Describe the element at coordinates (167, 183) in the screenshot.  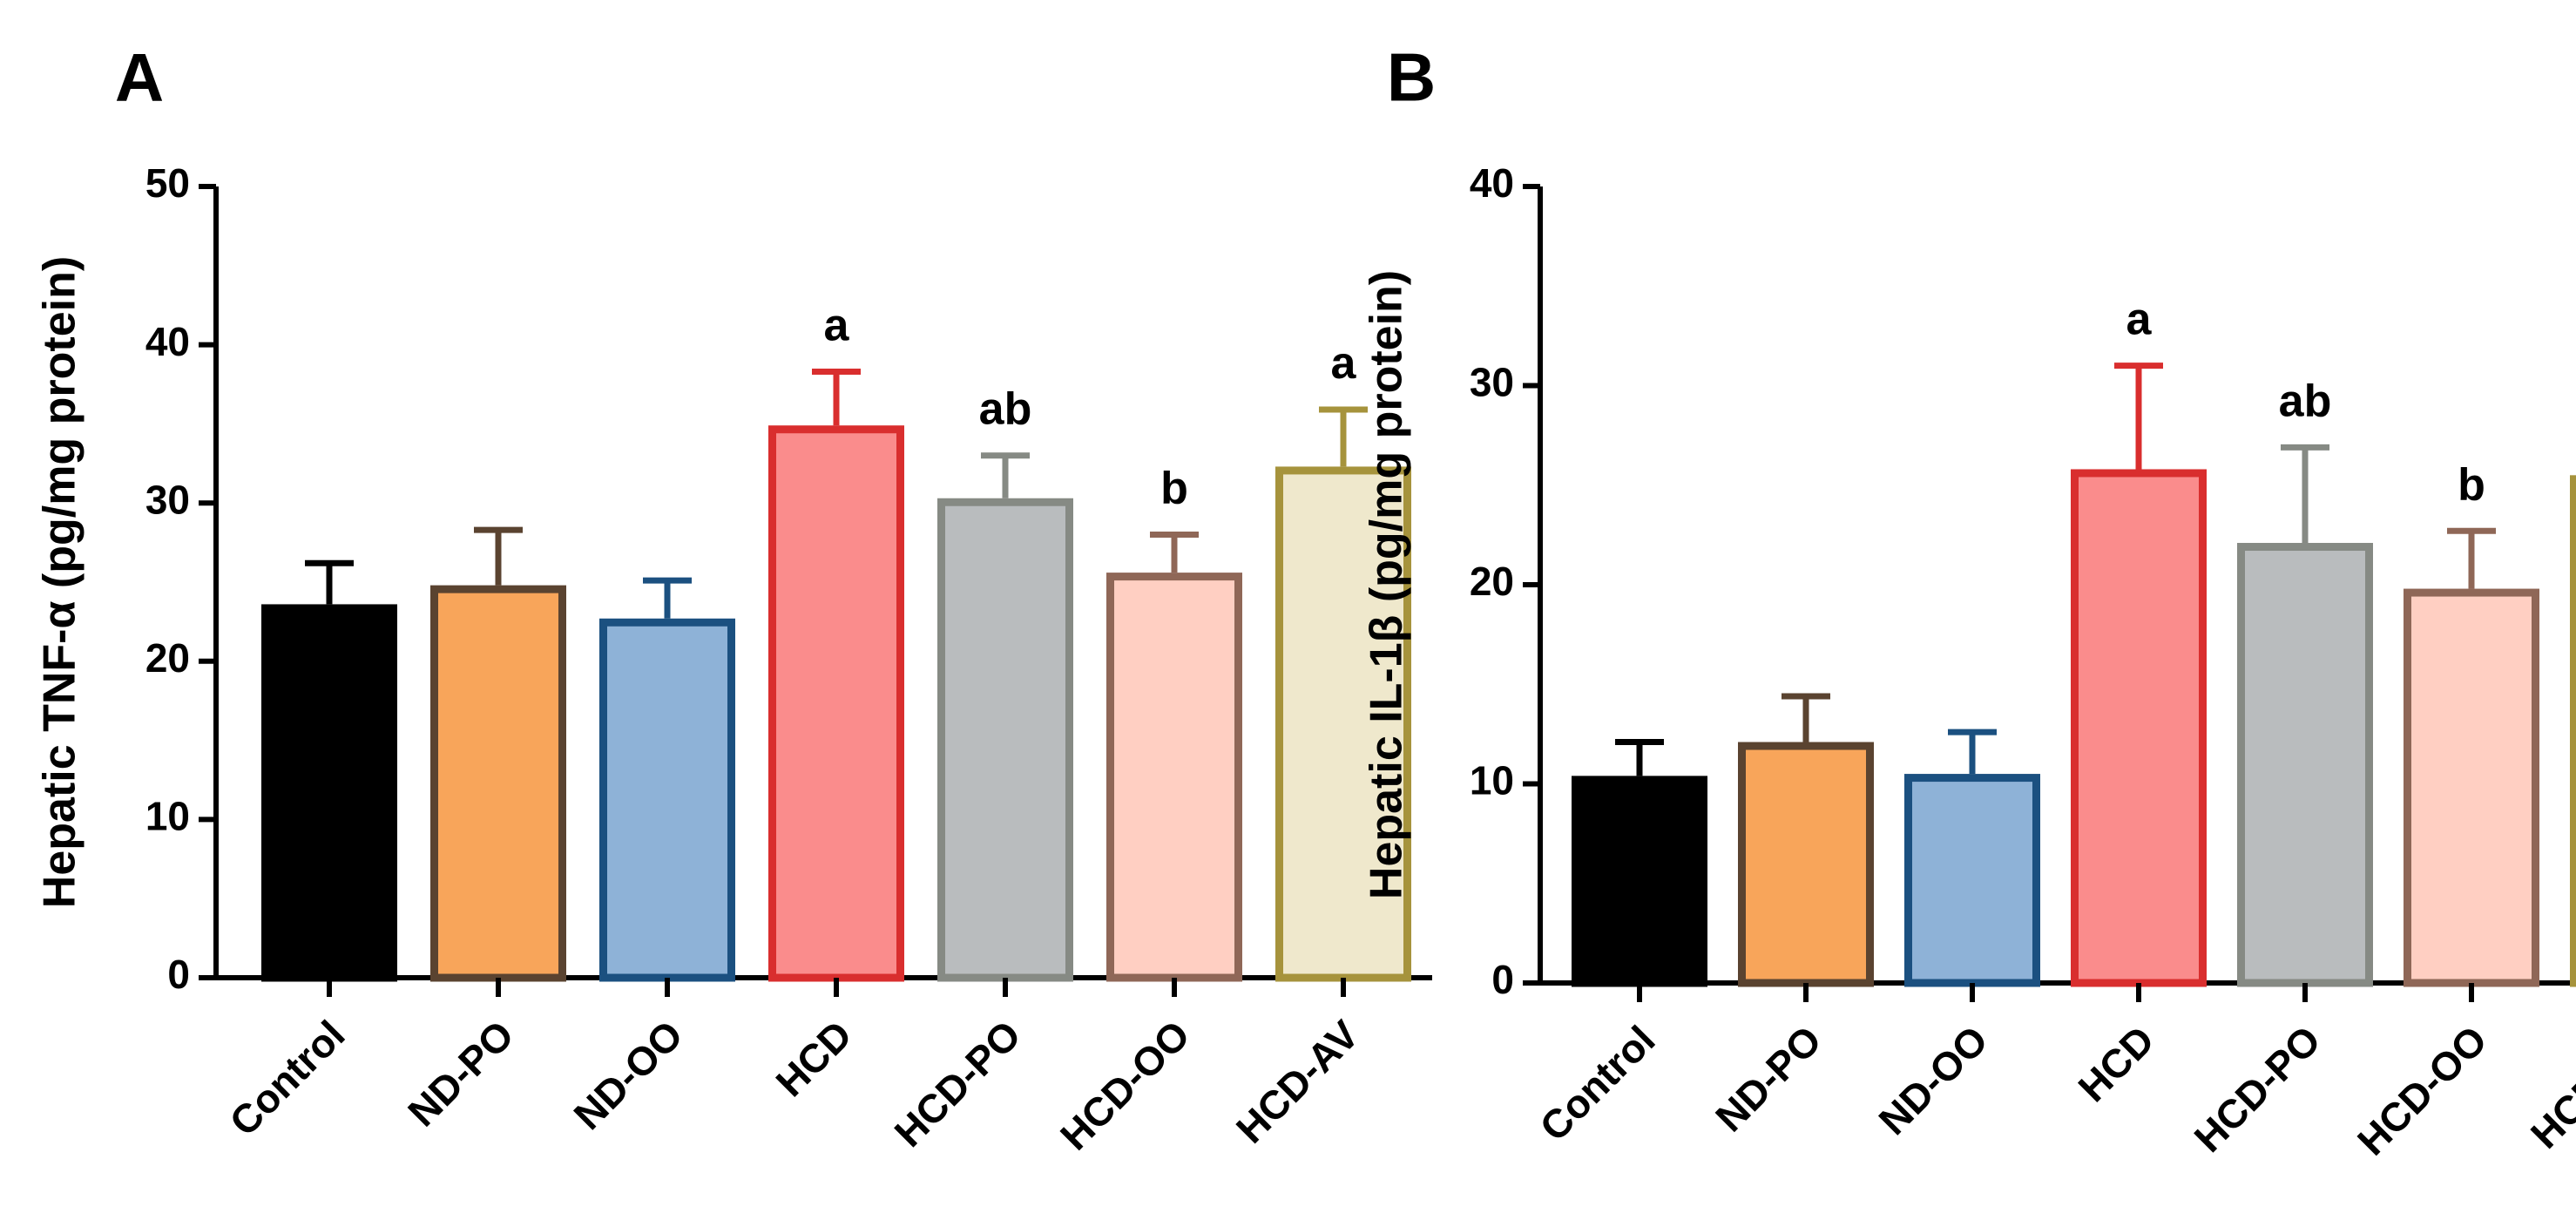
I see `y-tick-label: 50` at that location.